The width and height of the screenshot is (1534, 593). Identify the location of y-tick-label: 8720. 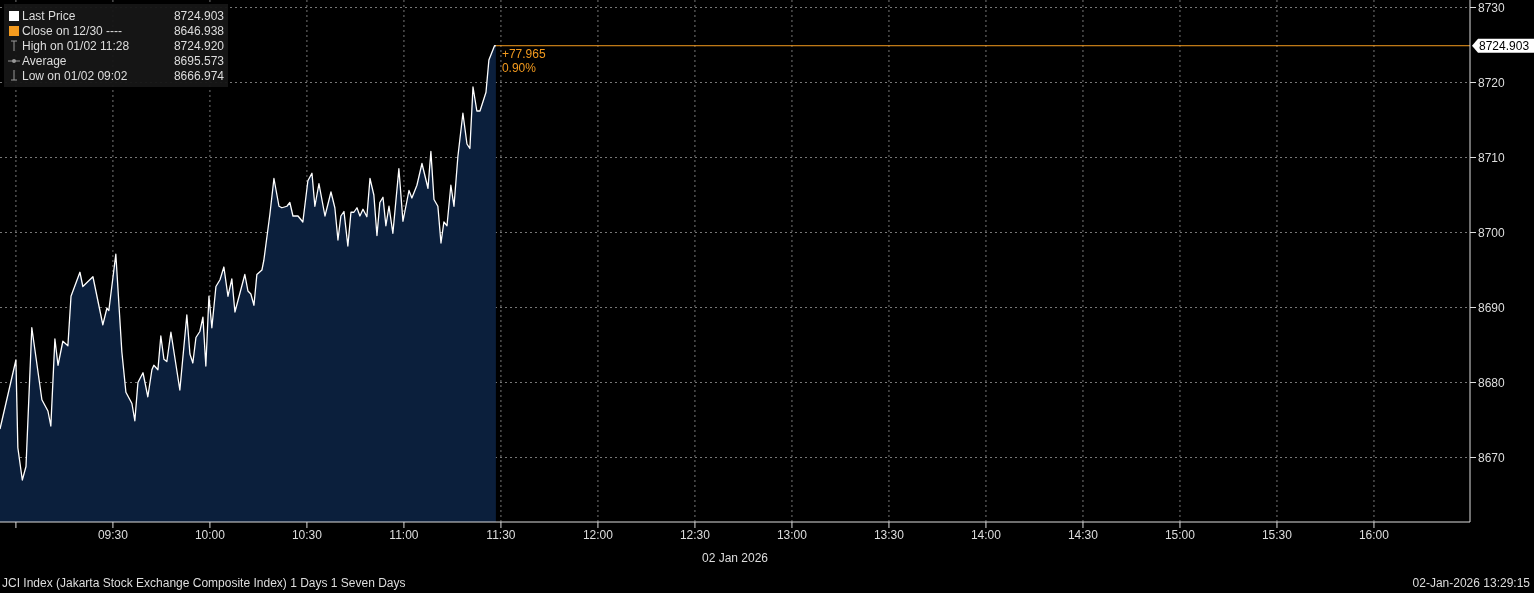
(1492, 82).